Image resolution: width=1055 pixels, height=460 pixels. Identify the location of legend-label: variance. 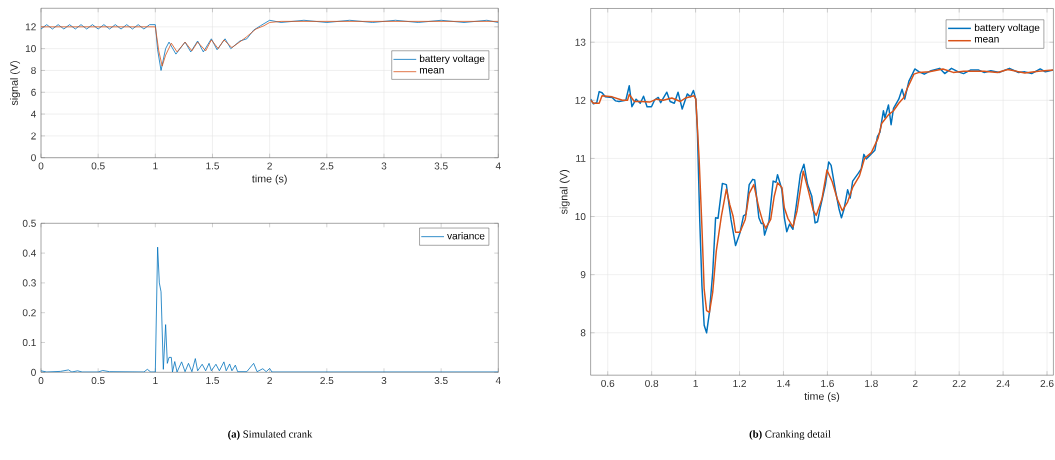
(466, 236).